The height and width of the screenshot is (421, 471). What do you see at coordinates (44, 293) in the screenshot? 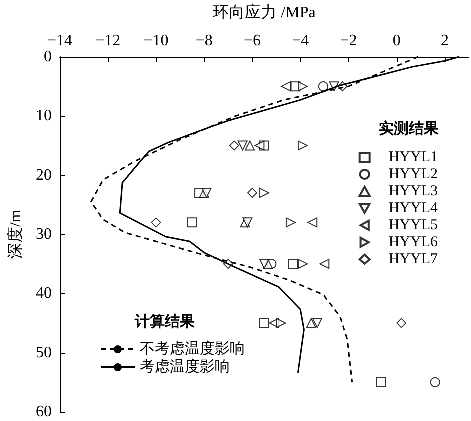
I see `y-tick-label: 40` at bounding box center [44, 293].